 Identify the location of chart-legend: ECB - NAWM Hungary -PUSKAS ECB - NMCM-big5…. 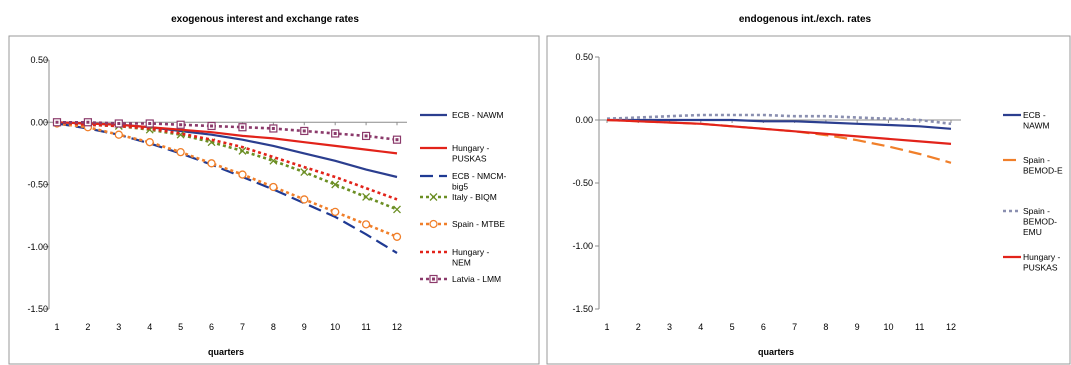
(463, 197).